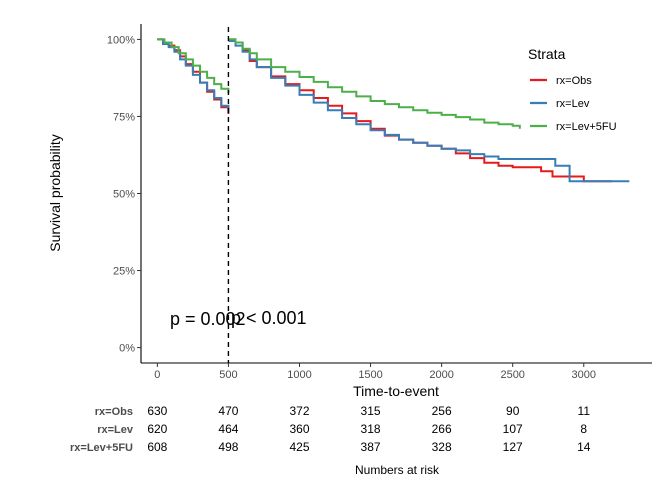 Image resolution: width=672 pixels, height=480 pixels. What do you see at coordinates (586, 127) in the screenshot?
I see `legend-label-rx-lev-5fu: rx=Lev+5FU` at bounding box center [586, 127].